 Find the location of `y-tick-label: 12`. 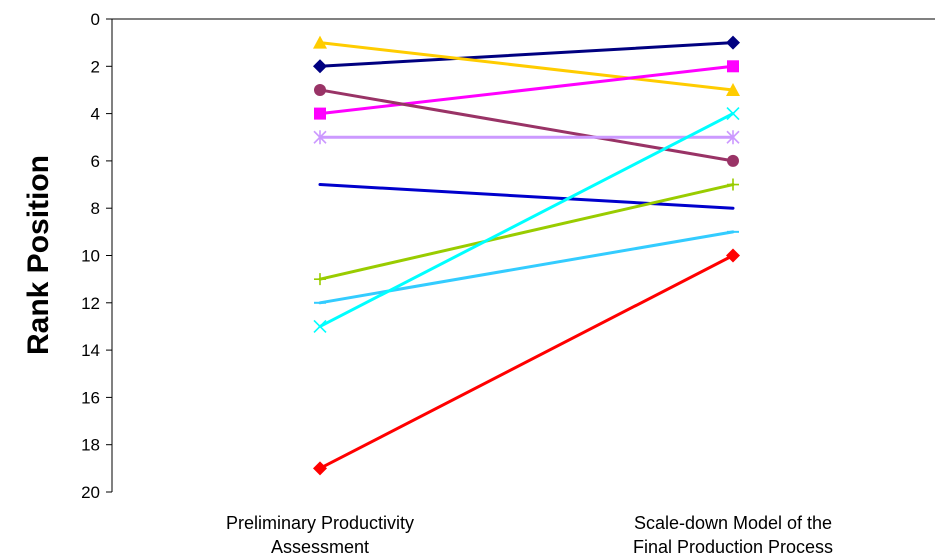

y-tick-label: 12 is located at coordinates (90, 303).